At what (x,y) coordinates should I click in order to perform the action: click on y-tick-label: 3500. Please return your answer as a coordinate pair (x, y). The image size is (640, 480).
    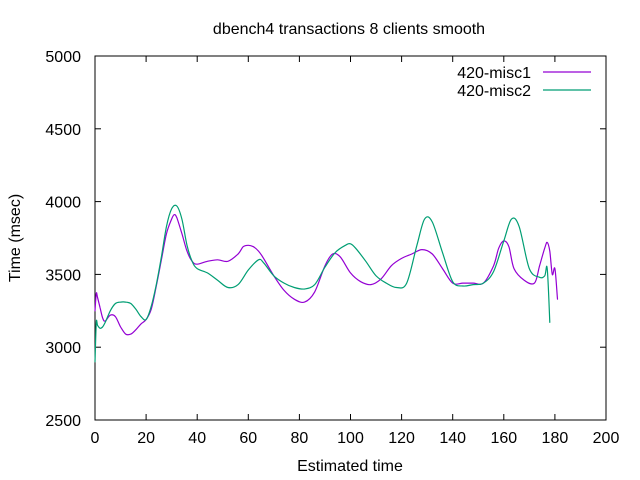
    Looking at the image, I should click on (63, 275).